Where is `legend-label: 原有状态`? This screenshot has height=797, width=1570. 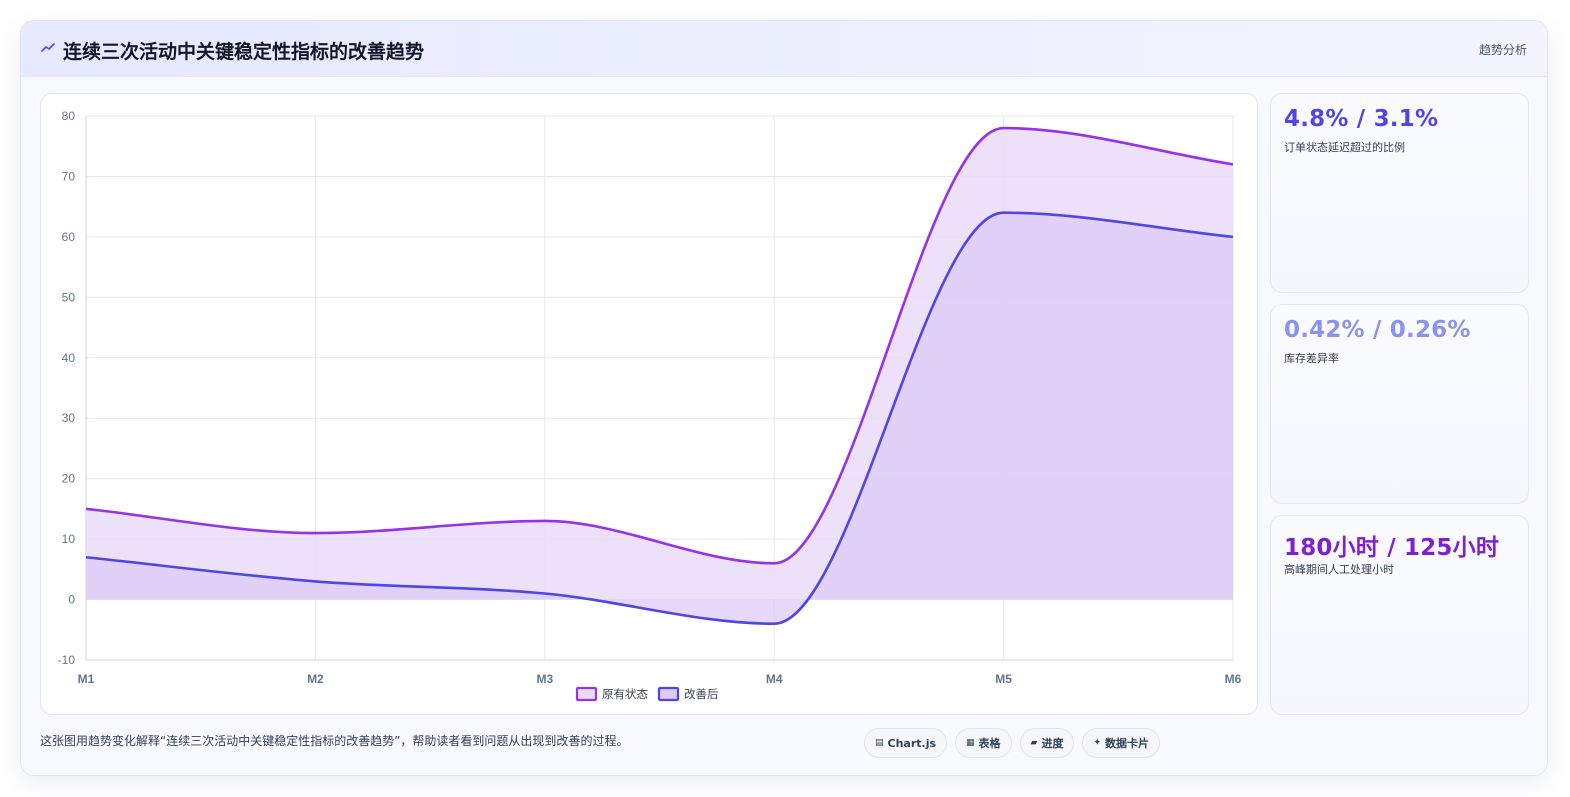 legend-label: 原有状态 is located at coordinates (625, 694).